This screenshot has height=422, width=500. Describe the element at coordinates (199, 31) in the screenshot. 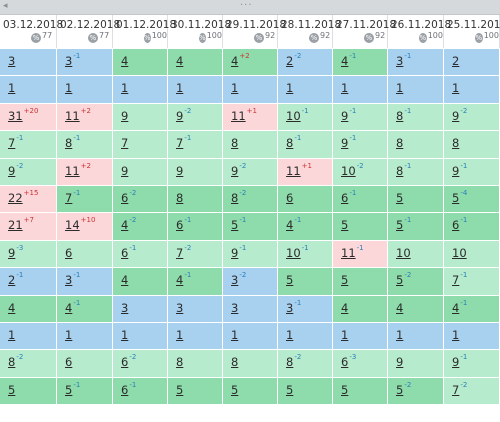

I see `column-header: 30.11.2018% 100` at that location.